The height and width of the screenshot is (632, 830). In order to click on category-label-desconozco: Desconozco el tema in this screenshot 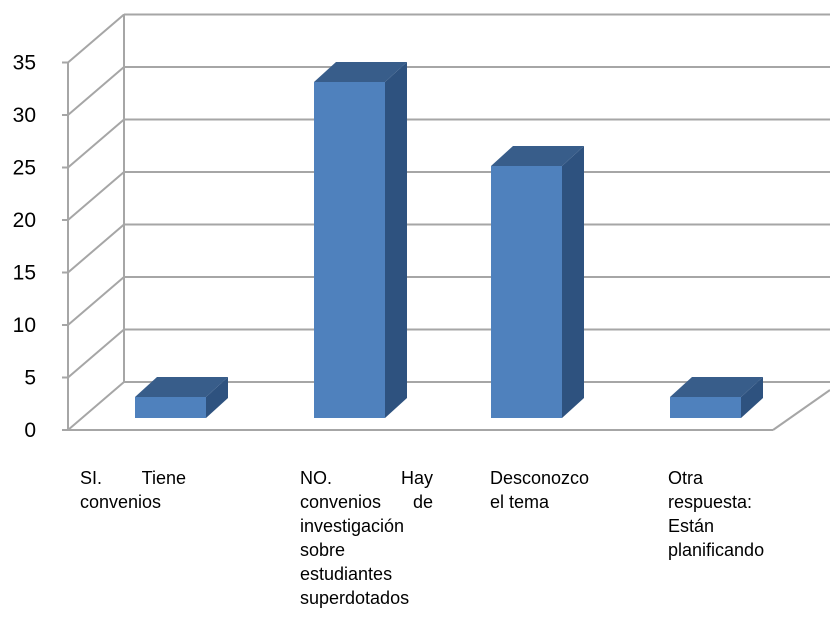, I will do `click(540, 490)`.